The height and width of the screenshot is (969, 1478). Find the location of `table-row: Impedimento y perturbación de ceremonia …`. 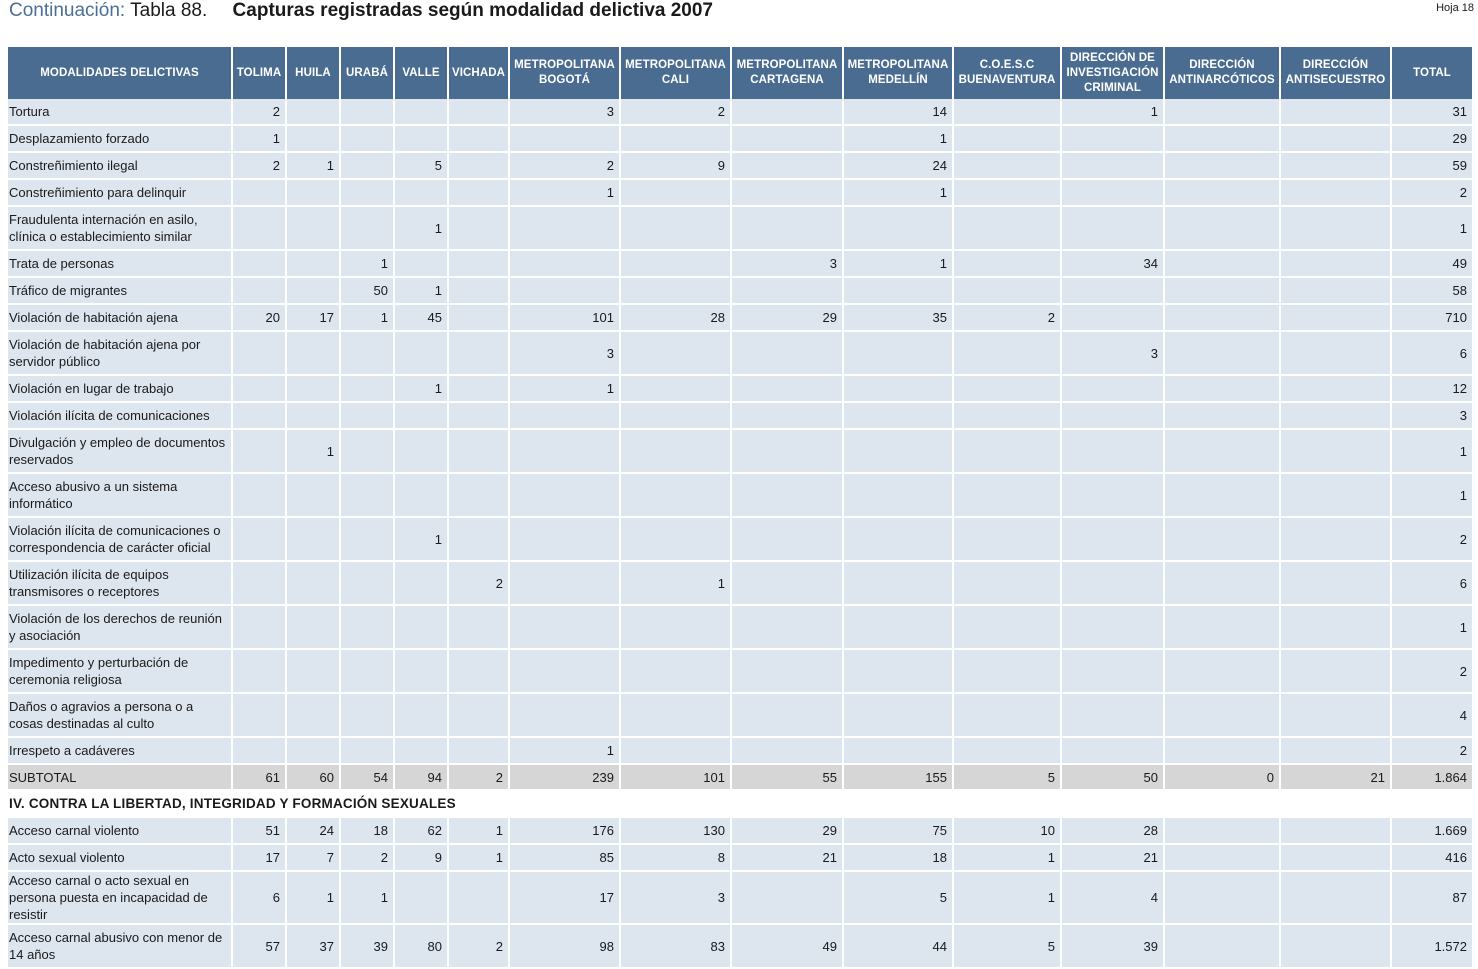

table-row: Impedimento y perturbación de ceremonia … is located at coordinates (741, 671).